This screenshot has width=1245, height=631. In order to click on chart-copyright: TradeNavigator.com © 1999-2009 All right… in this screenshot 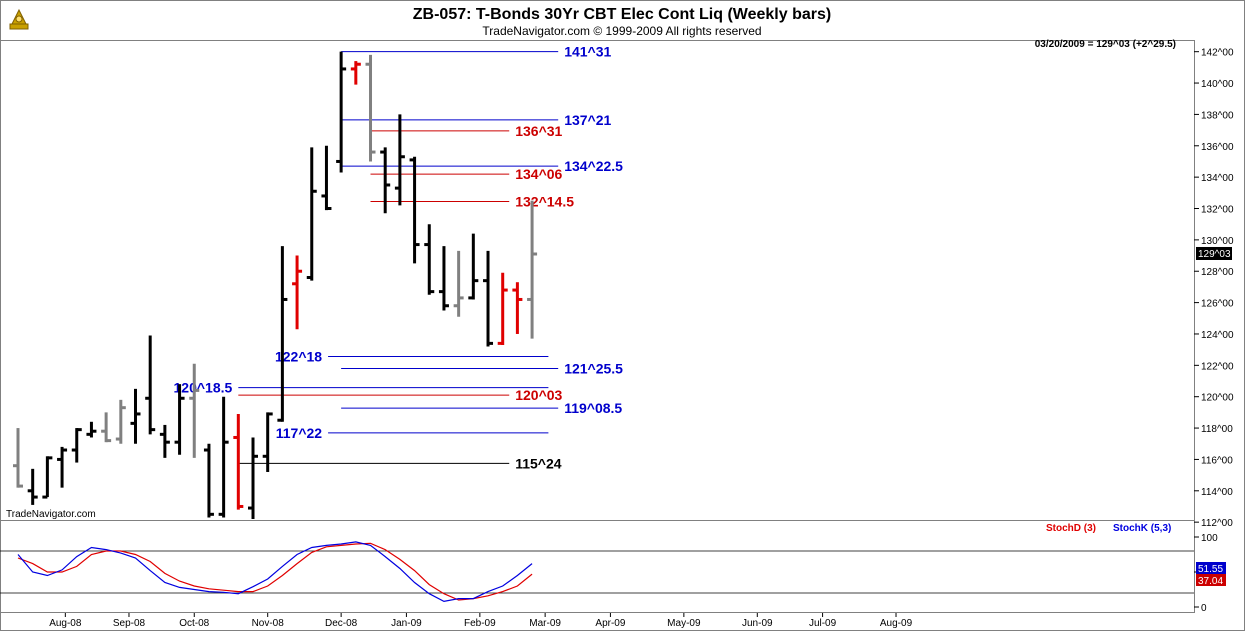, I will do `click(621, 31)`.